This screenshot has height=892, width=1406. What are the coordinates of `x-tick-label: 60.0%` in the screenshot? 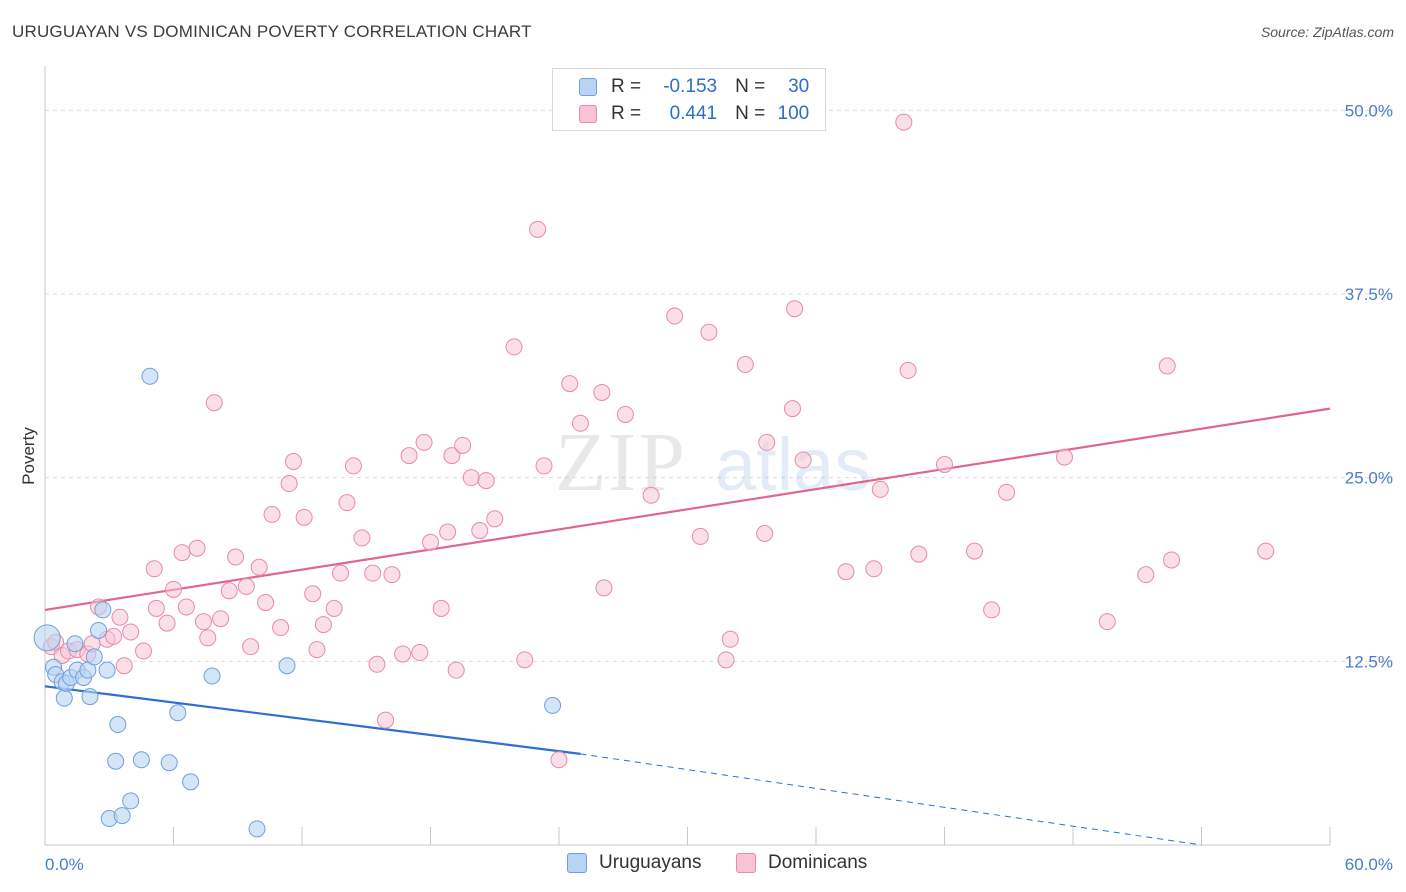 It's located at (1369, 864).